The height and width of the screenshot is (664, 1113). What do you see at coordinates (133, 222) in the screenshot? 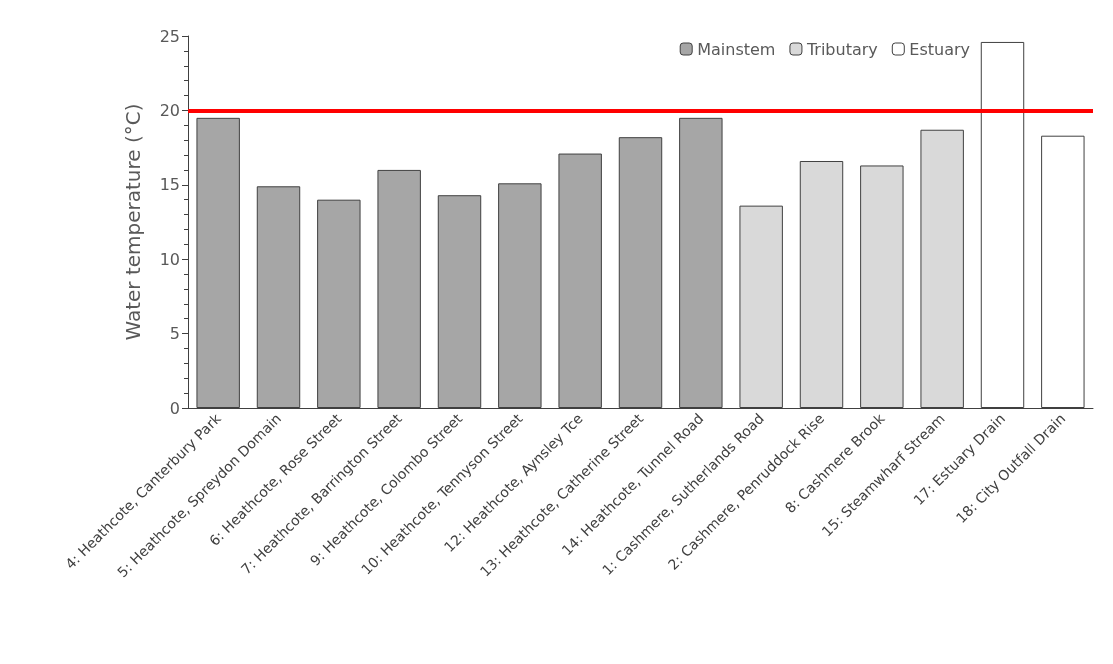
I see `y-axis-title: Water temperature (°C)` at bounding box center [133, 222].